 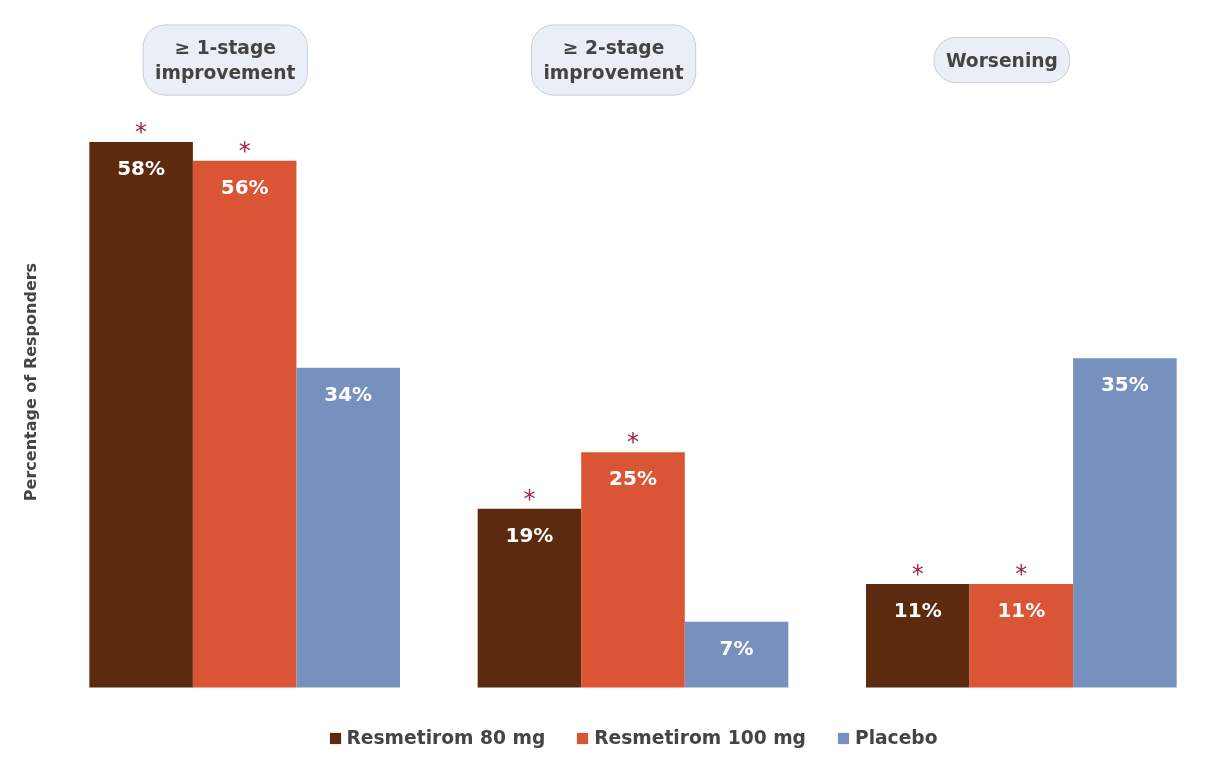 I want to click on x-tick-label: Worsening, so click(x=1001, y=60).